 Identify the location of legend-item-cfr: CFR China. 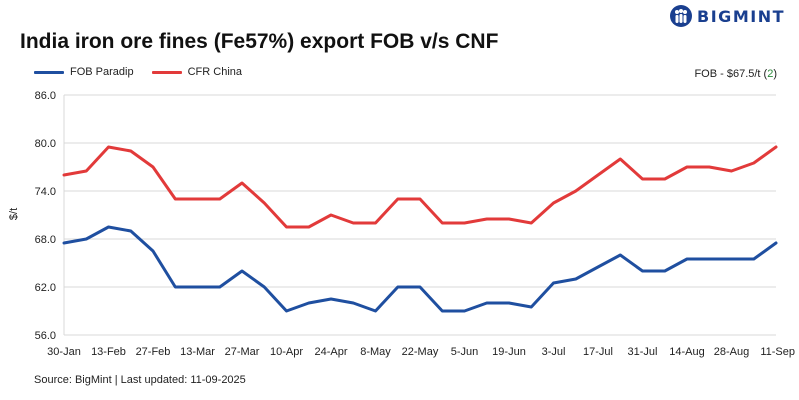
(196, 72).